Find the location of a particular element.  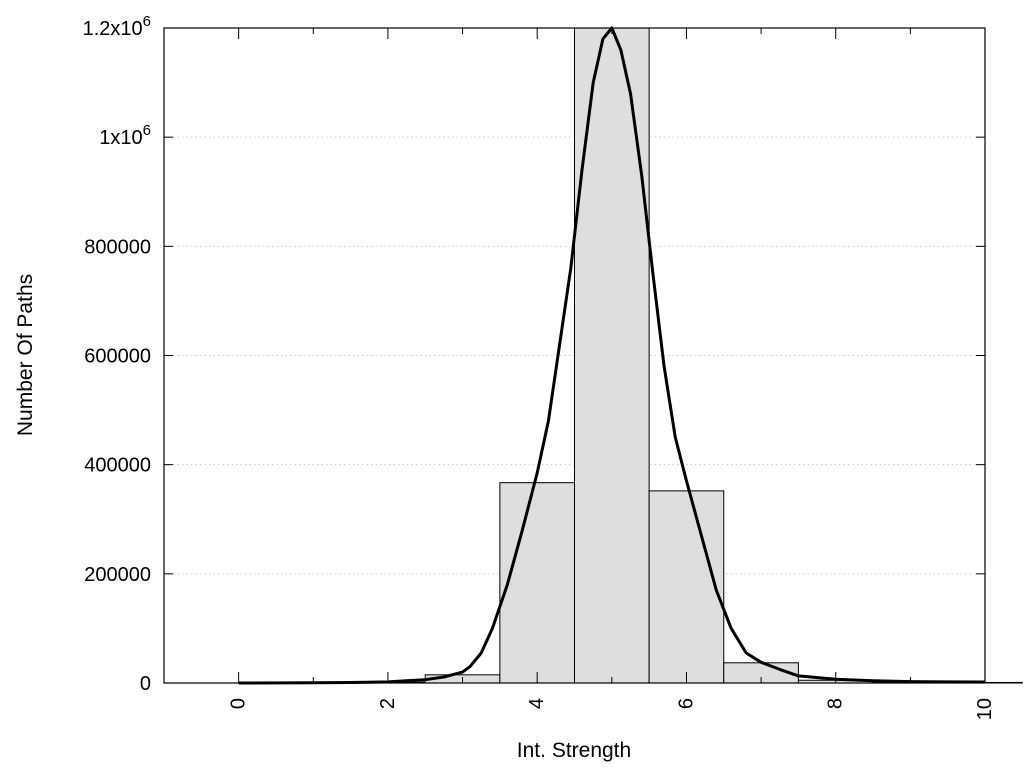

y-tick-label: 1x10⁶ is located at coordinates (125, 135).